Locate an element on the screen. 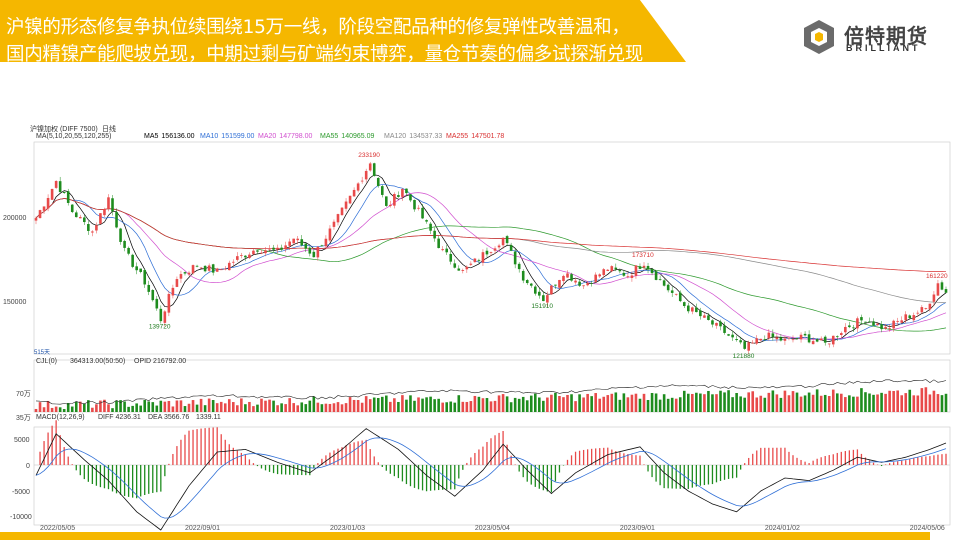 The width and height of the screenshot is (960, 540). ma120-legend: MA120 134537.33 is located at coordinates (413, 136).